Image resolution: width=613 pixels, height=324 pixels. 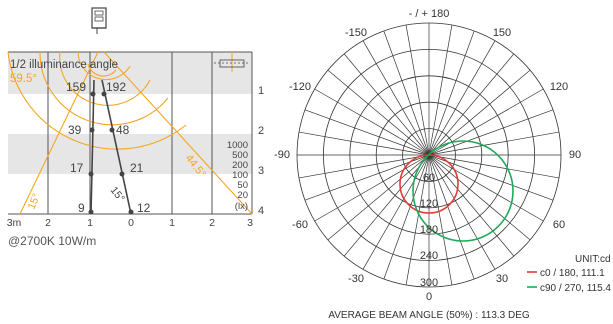 I want to click on half-angle-label: 59.5°, so click(x=23, y=79).